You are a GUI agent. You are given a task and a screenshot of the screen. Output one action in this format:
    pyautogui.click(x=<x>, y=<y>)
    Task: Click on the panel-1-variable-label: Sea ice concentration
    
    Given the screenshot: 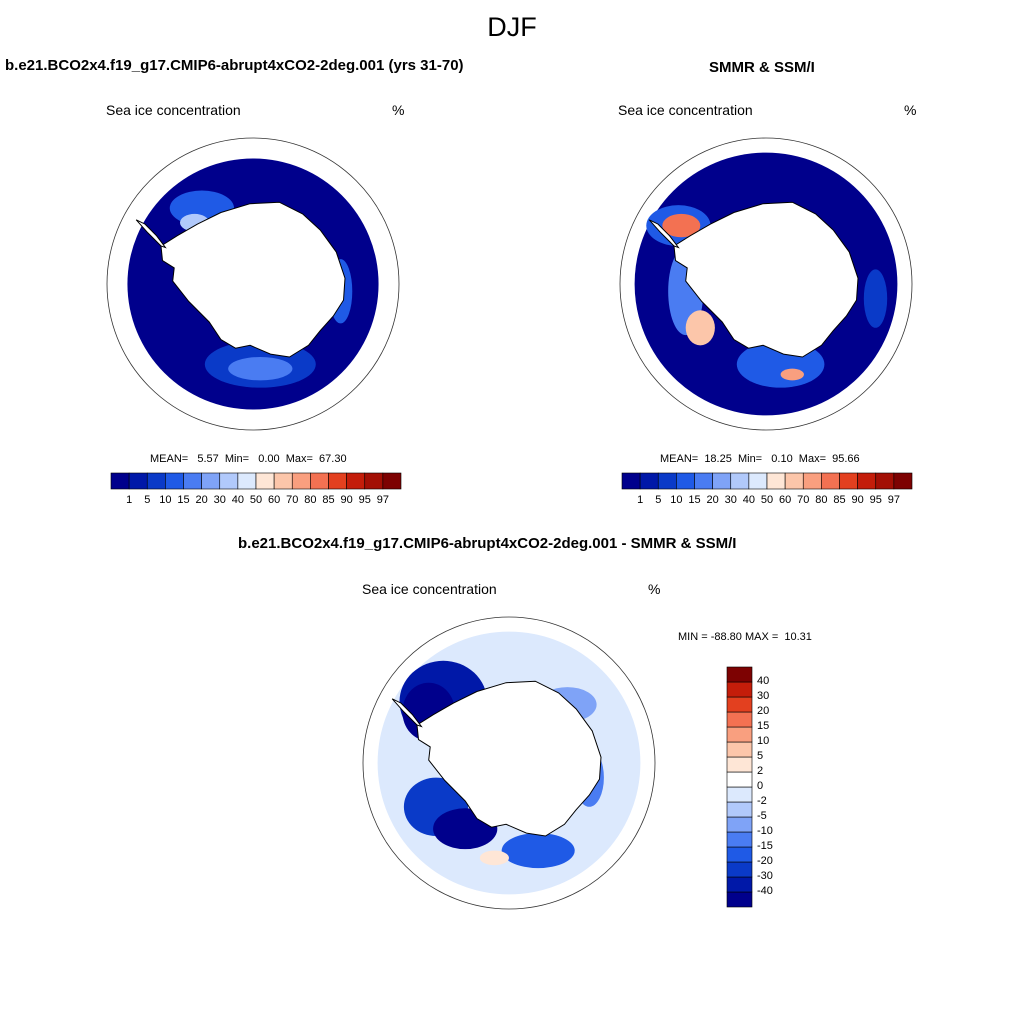 What is the action you would take?
    pyautogui.click(x=173, y=110)
    